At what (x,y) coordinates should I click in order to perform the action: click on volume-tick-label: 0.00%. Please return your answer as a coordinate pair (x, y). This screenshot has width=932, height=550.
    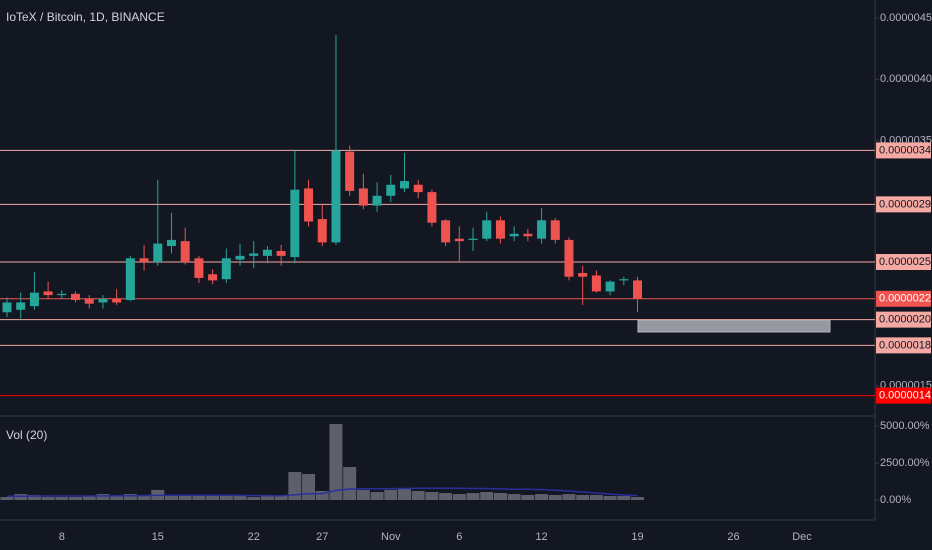
    Looking at the image, I should click on (895, 500).